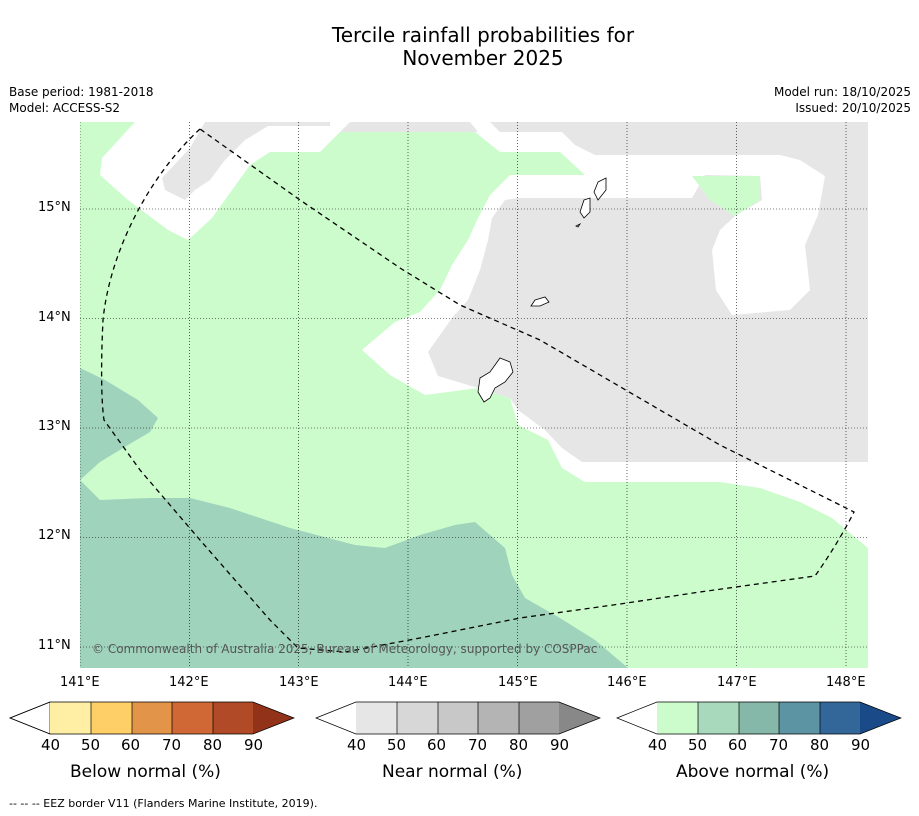 This screenshot has width=919, height=816. What do you see at coordinates (842, 92) in the screenshot?
I see `model-run: Model run: 18/10/2025` at bounding box center [842, 92].